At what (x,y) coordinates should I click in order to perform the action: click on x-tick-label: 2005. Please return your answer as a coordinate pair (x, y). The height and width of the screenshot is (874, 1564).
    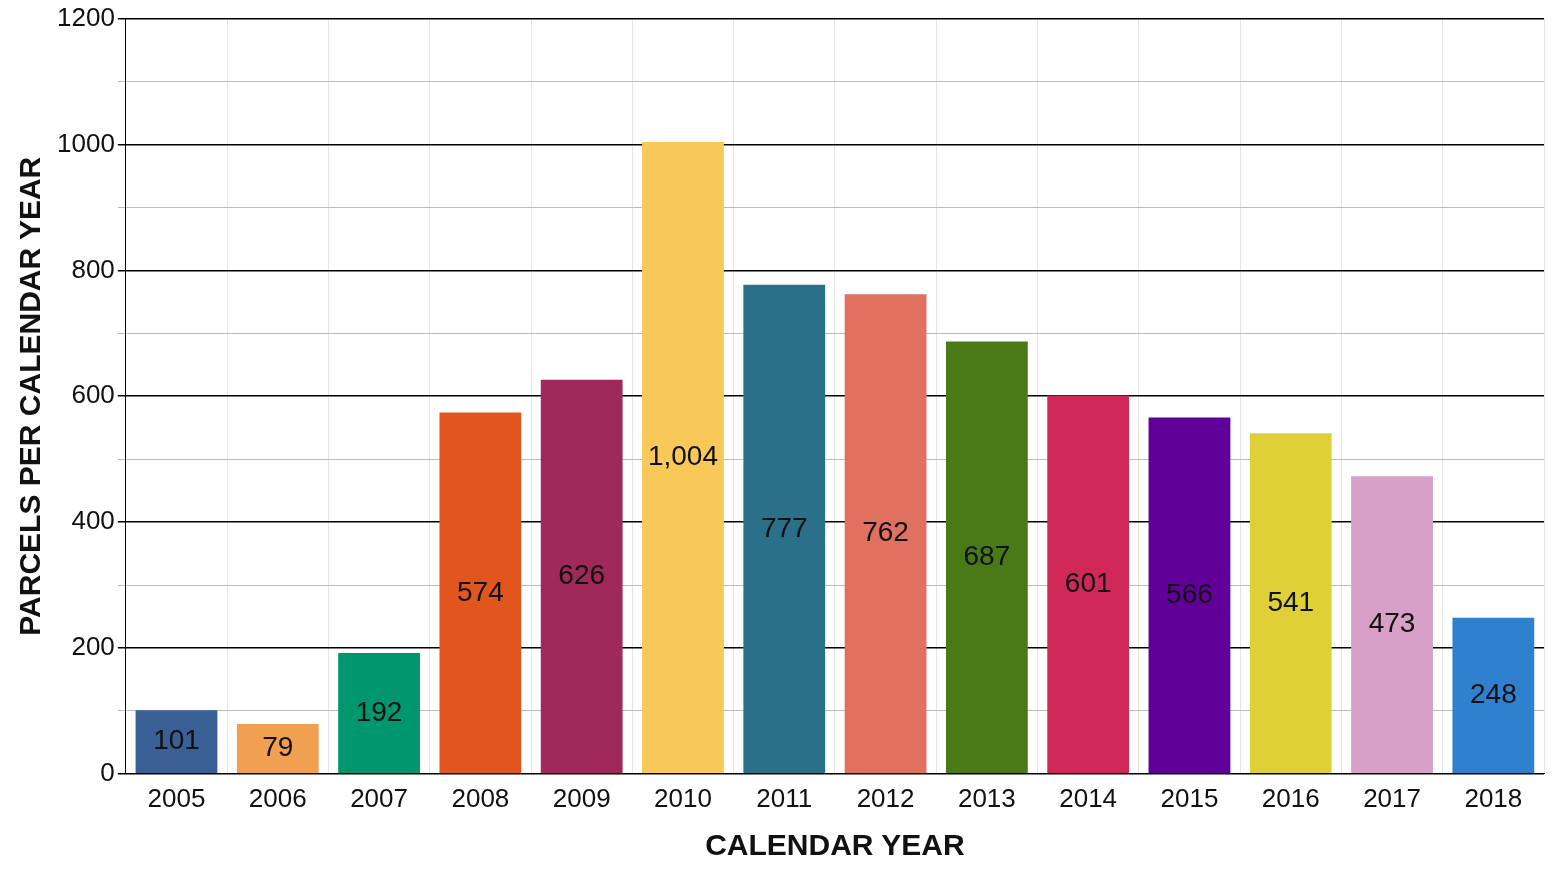
    Looking at the image, I should click on (176, 797).